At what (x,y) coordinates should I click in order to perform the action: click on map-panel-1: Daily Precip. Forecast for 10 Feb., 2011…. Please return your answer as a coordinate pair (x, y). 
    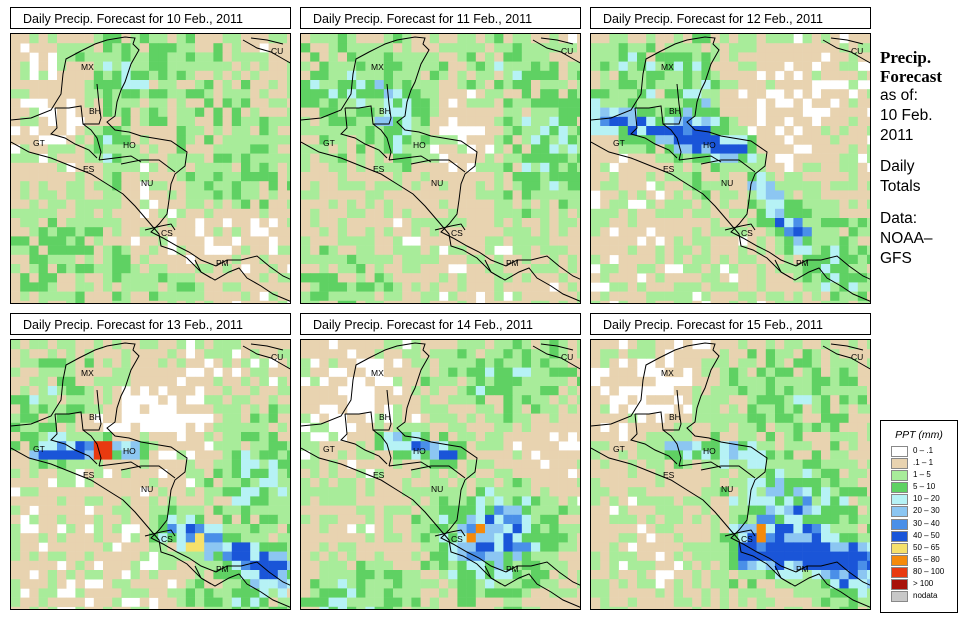
    Looking at the image, I should click on (150, 155).